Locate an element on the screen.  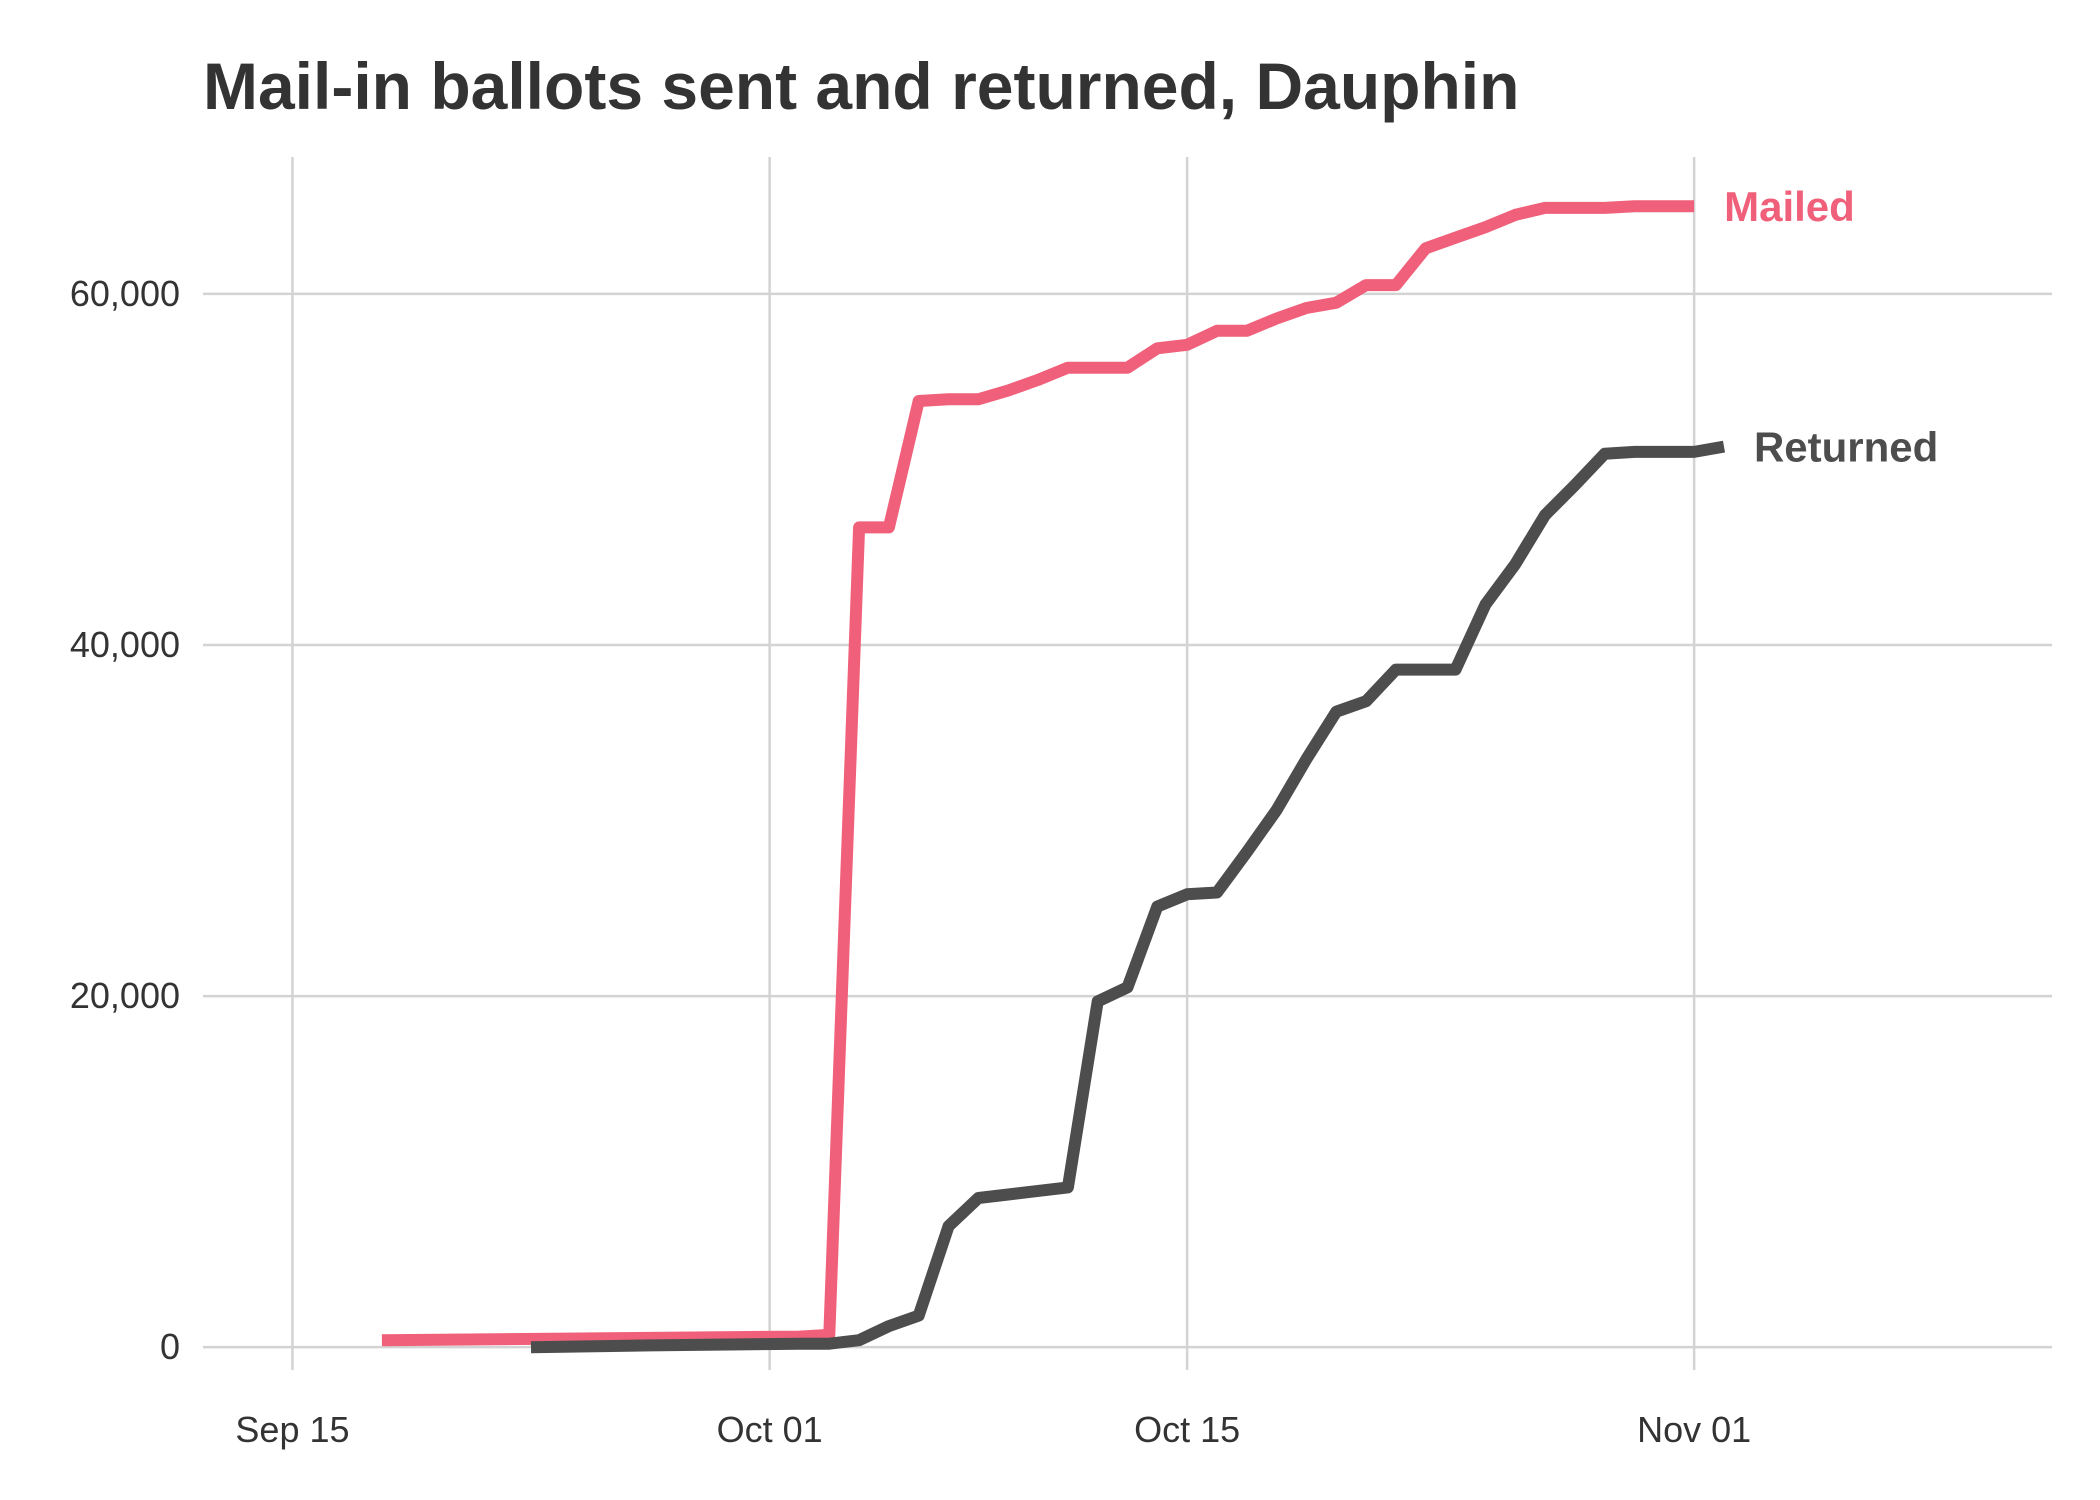
y-tick-label: 20,000 is located at coordinates (125, 995).